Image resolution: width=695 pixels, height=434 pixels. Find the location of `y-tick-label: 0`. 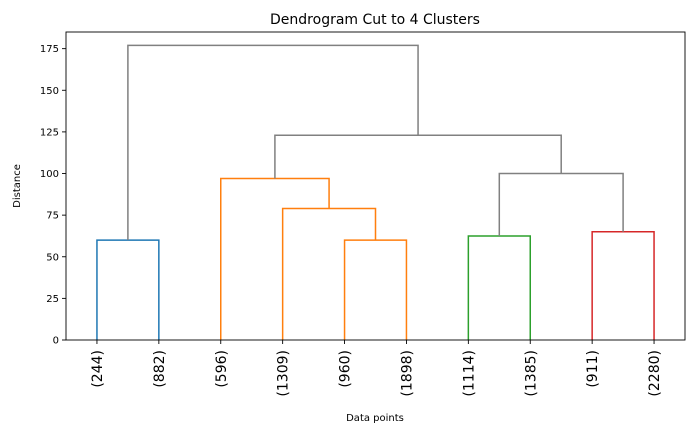

y-tick-label: 0 is located at coordinates (56, 341).